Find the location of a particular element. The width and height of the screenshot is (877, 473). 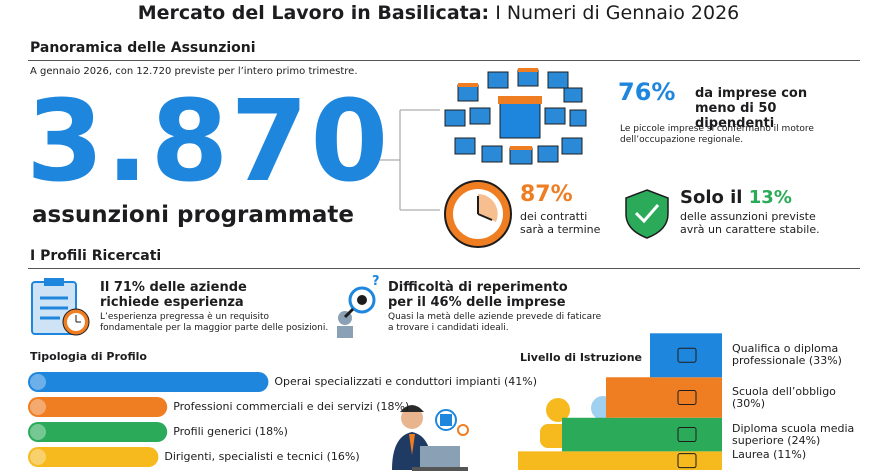

stat-heading: Solo il 13% is located at coordinates (736, 197).